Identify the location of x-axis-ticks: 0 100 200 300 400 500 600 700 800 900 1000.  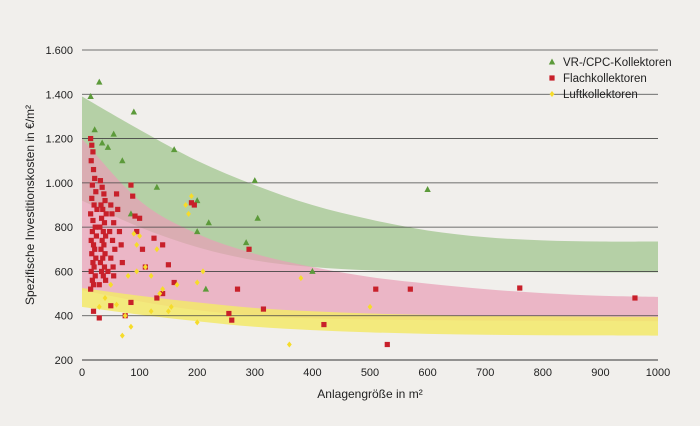
(374, 373).